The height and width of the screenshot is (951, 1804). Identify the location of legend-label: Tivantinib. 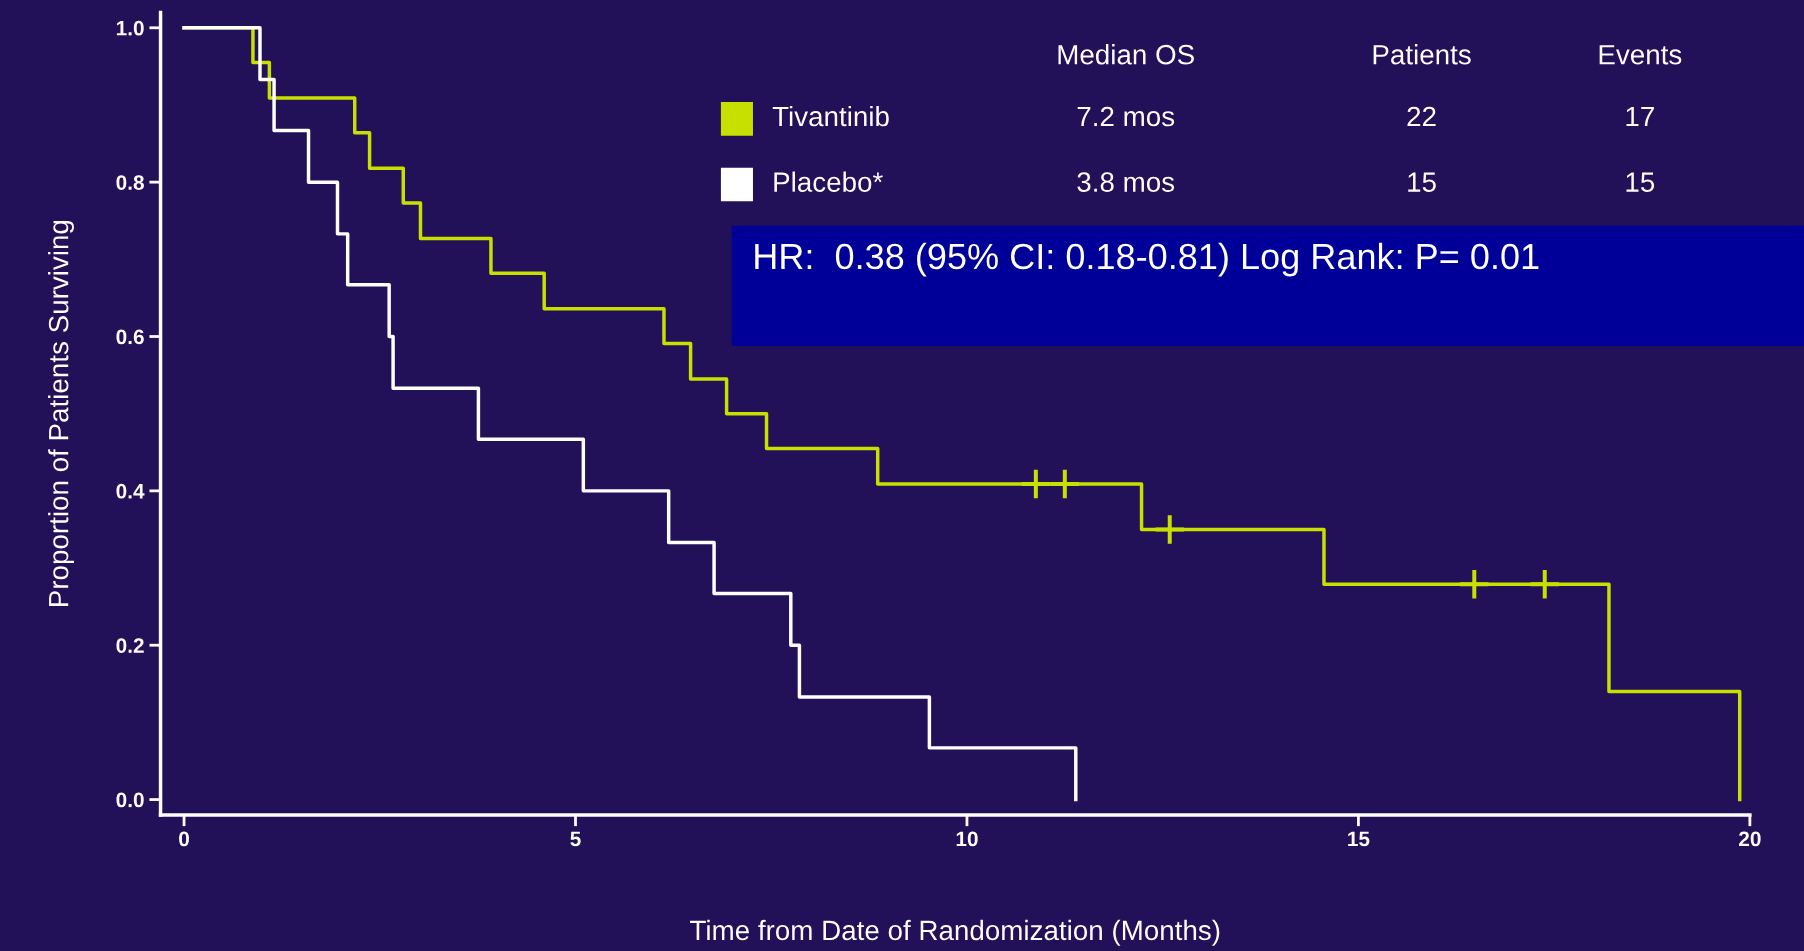
(830, 116).